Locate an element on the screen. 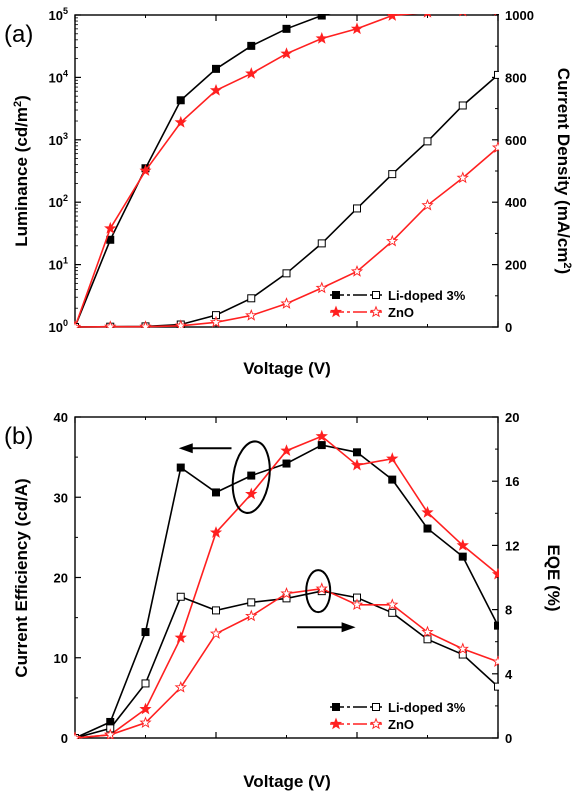 The image size is (573, 795). panel-a-left-tick-label: 10⁵ is located at coordinates (58, 14).